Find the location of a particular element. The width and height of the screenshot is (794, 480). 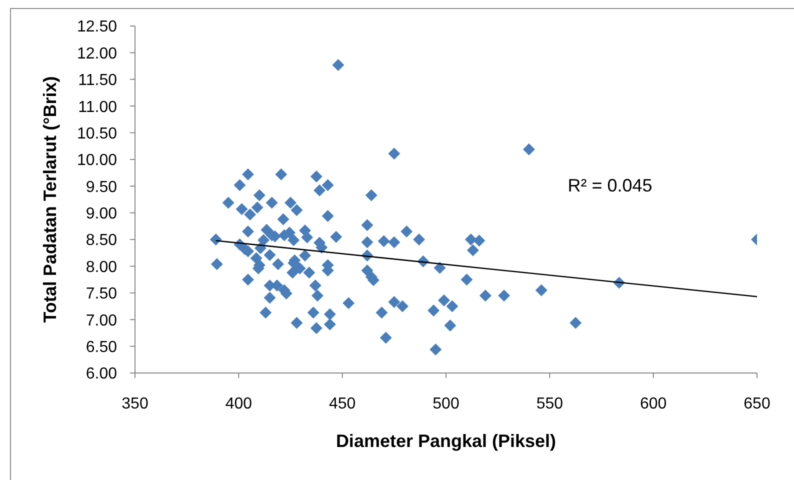

y-axis-title: Total Padatan Terlarut (°Brix) is located at coordinates (50, 199).